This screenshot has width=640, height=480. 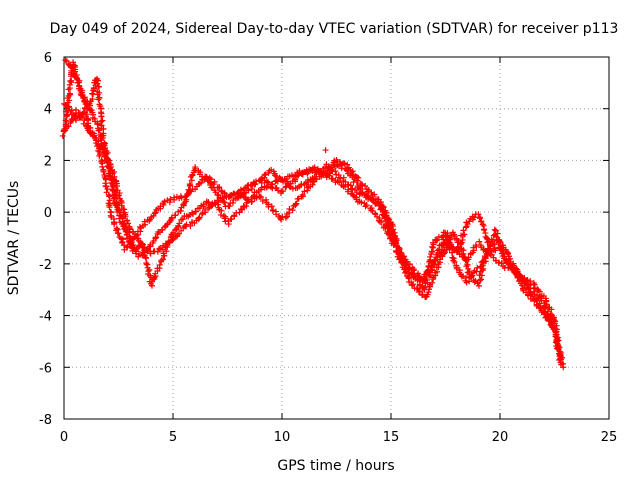 I want to click on x-tick-label-5: 5, so click(x=173, y=437).